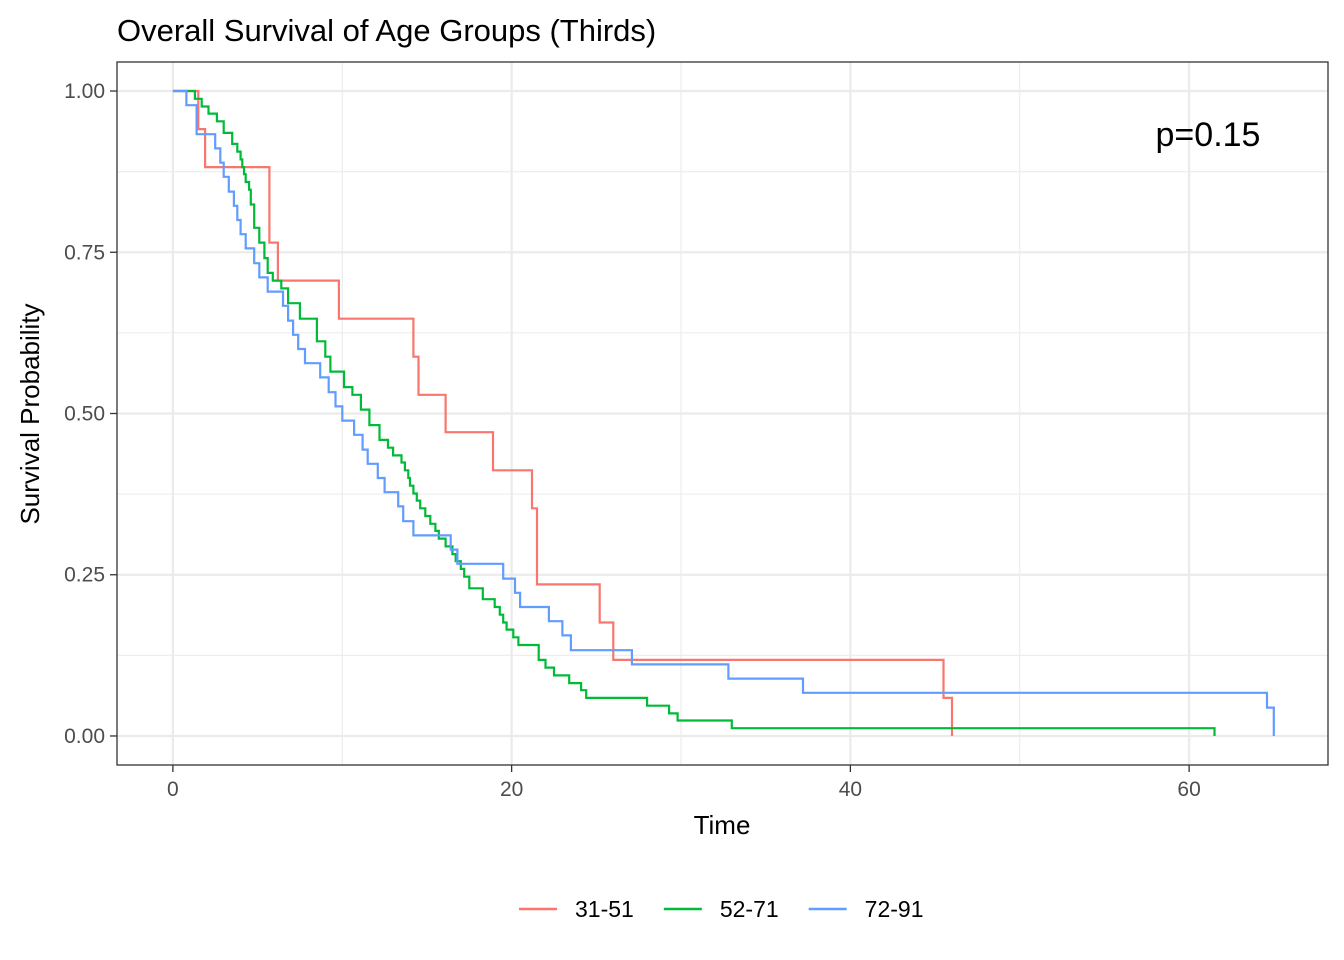 The width and height of the screenshot is (1344, 960). I want to click on x-axis: 0 20 40 60, so click(684, 783).